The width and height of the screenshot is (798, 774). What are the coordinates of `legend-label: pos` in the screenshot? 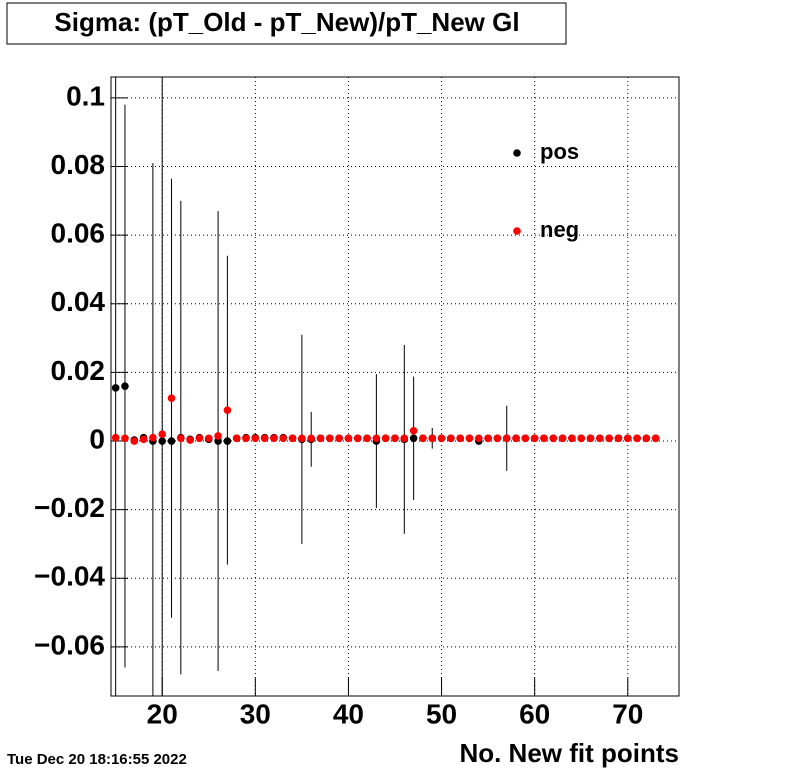 It's located at (559, 151).